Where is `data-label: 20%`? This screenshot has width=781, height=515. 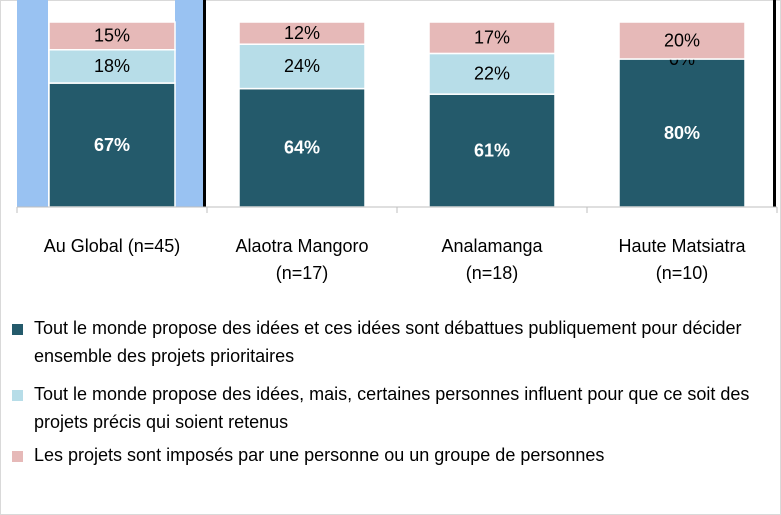 data-label: 20% is located at coordinates (682, 40).